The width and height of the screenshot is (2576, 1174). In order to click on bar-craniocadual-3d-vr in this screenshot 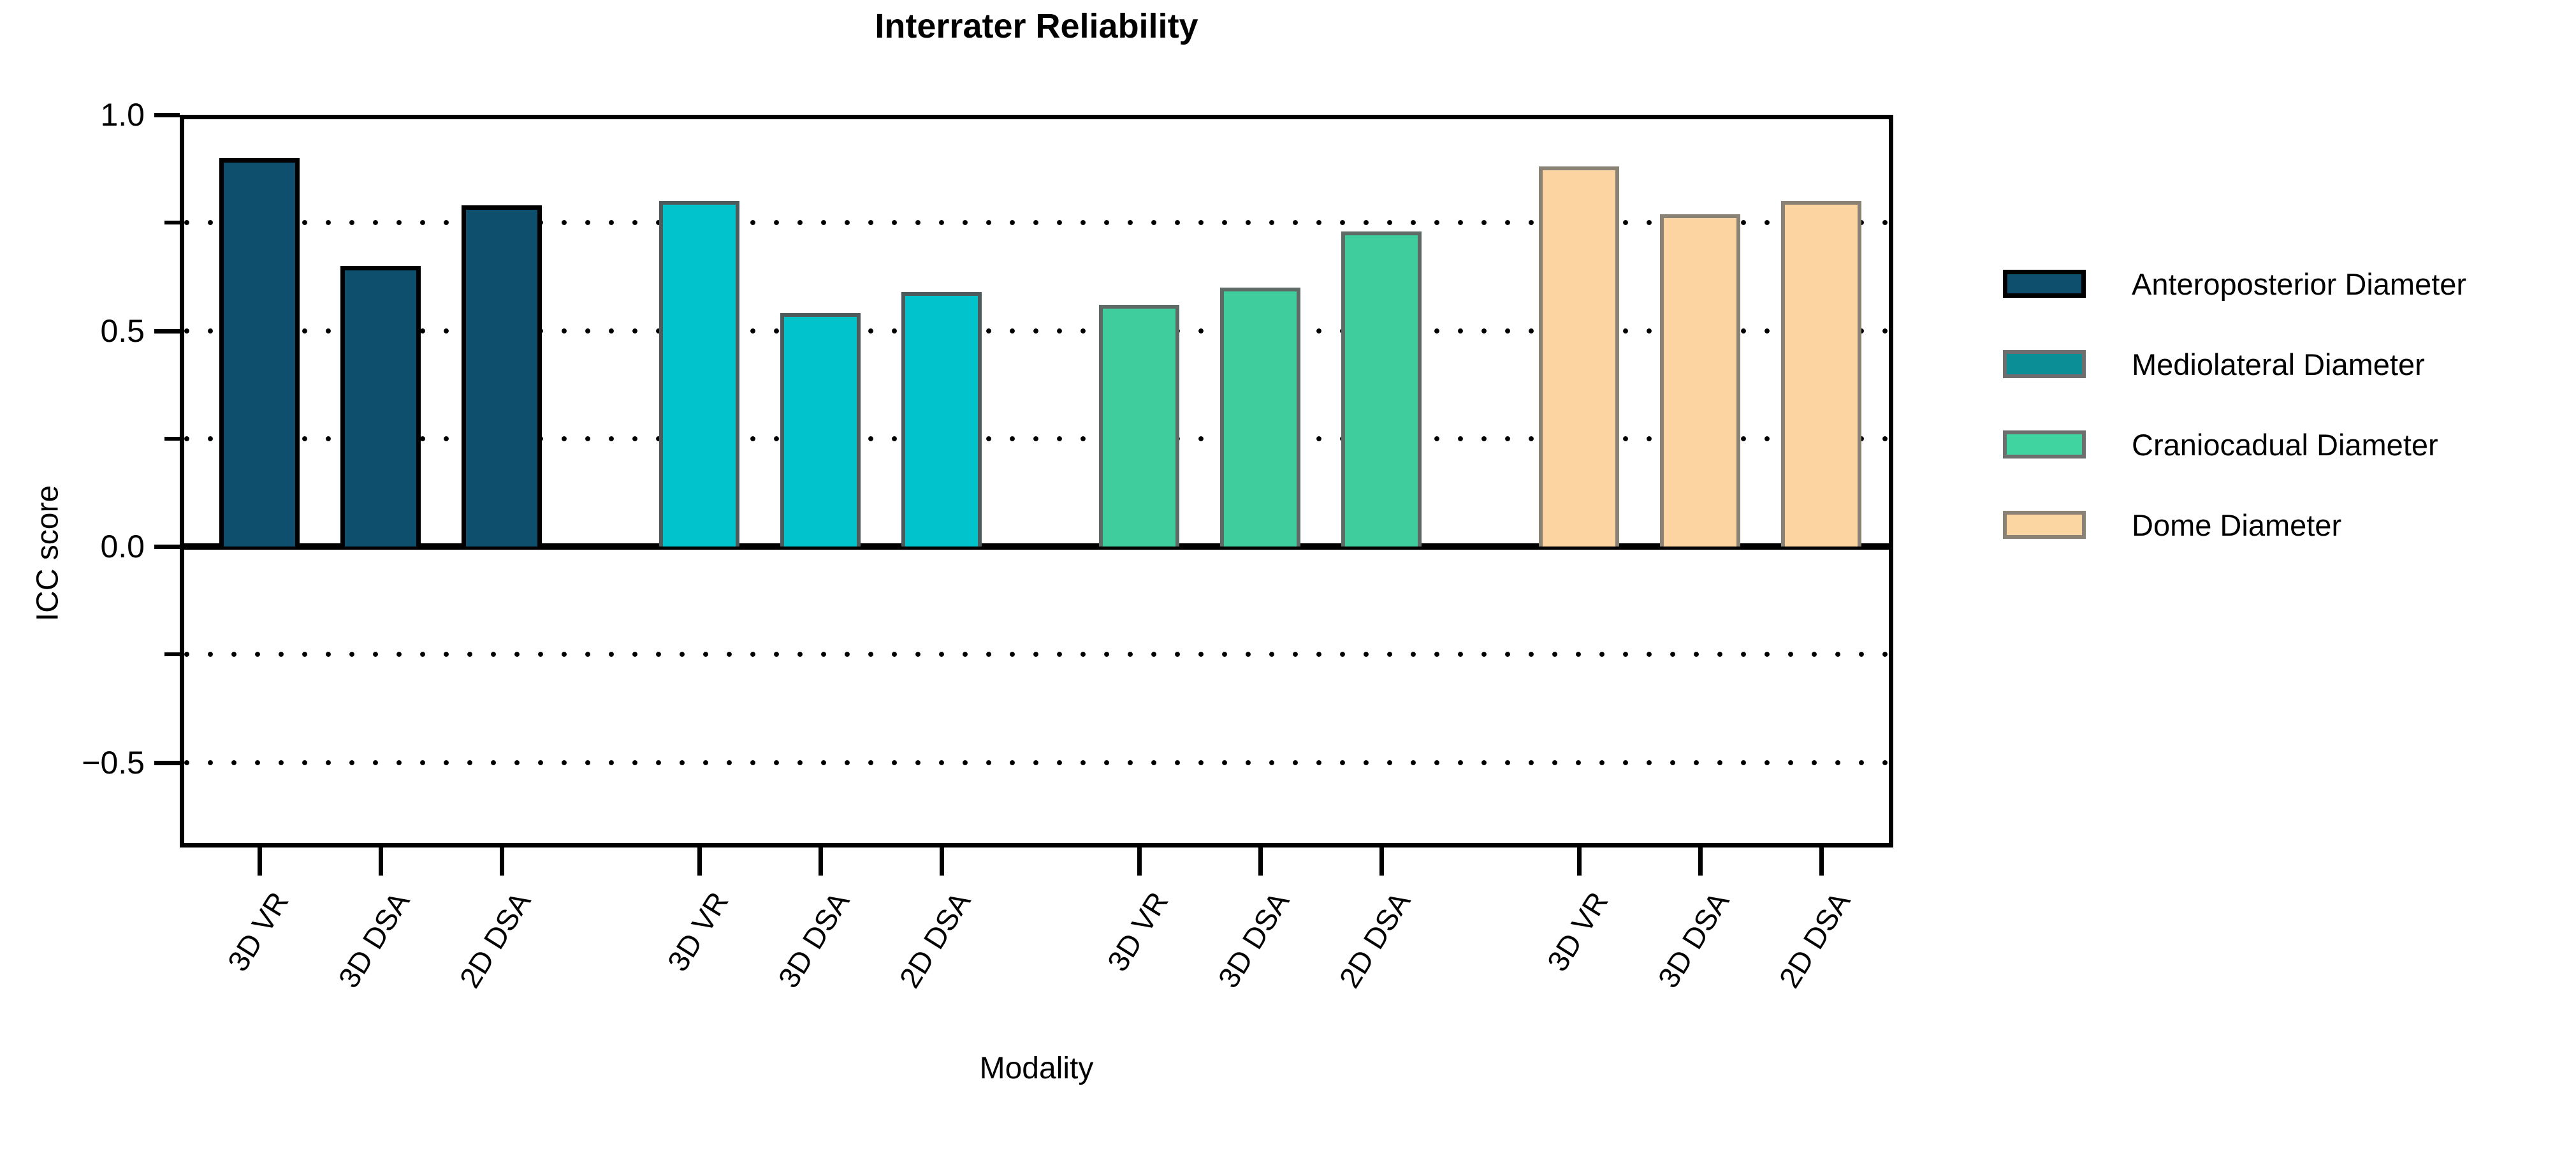, I will do `click(1139, 425)`.